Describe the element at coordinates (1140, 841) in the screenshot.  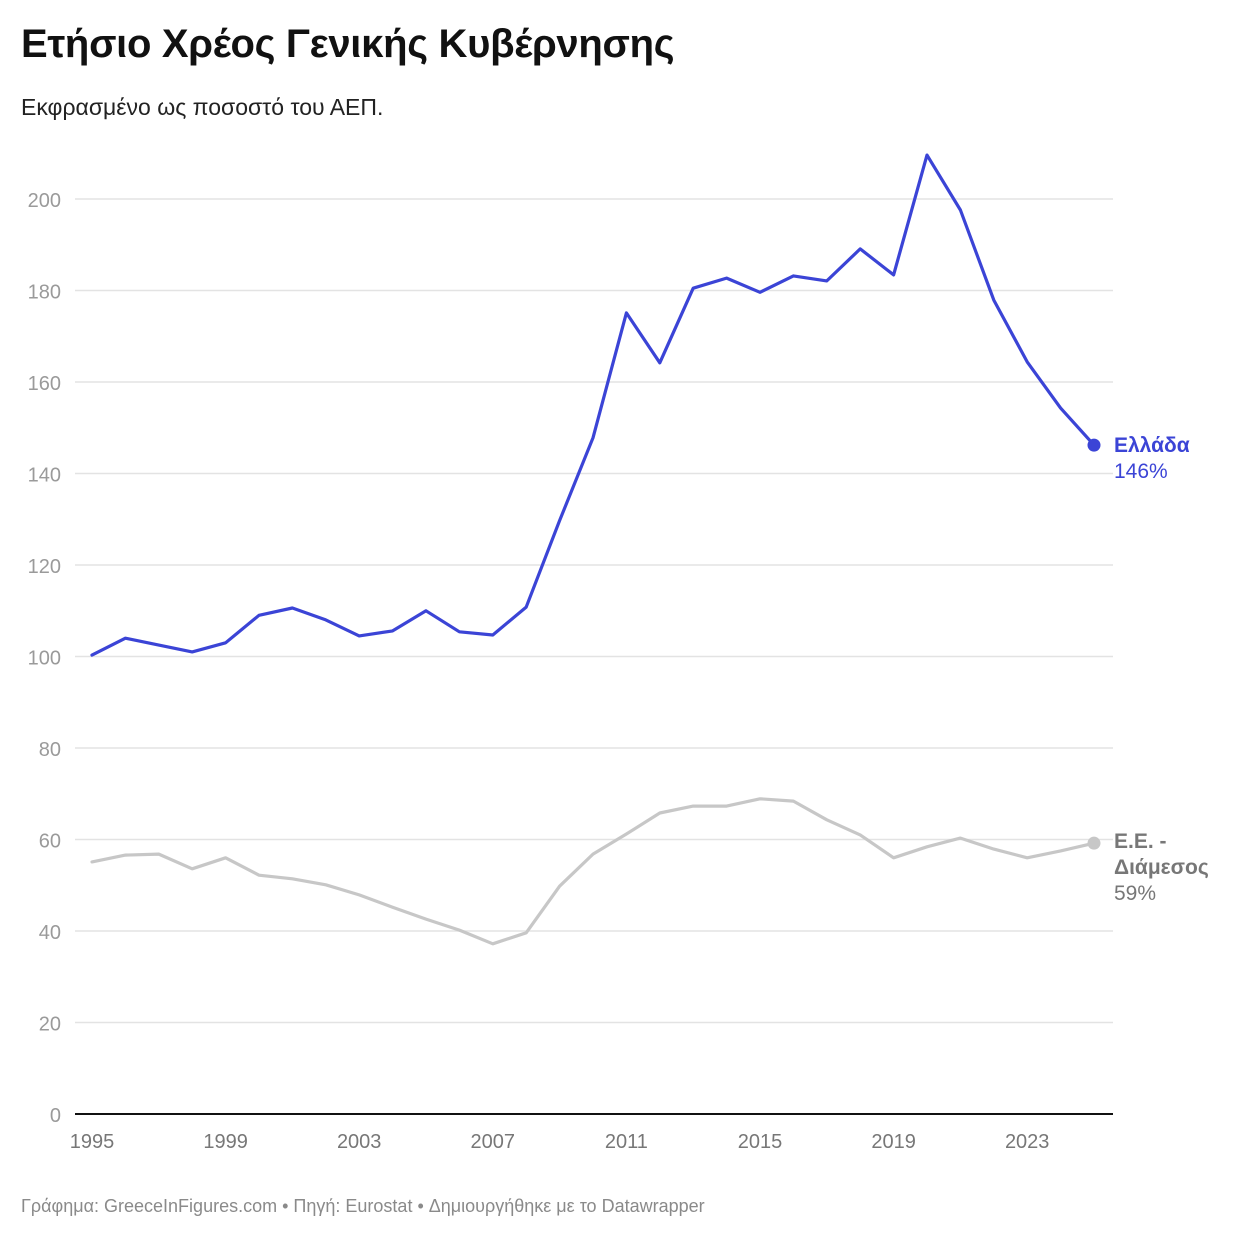
I see `eu-series-name-line1: Ε.Ε. -` at that location.